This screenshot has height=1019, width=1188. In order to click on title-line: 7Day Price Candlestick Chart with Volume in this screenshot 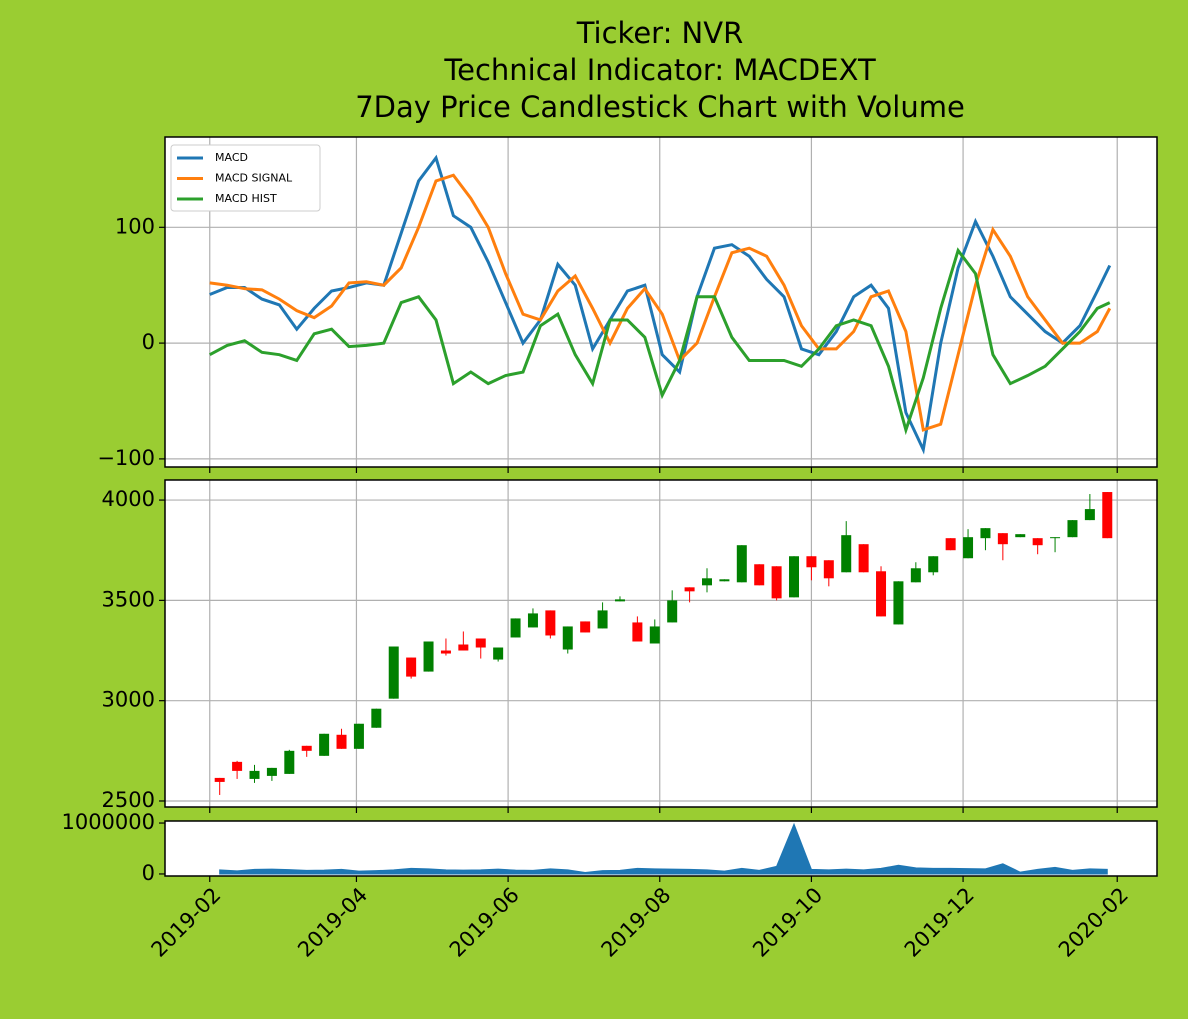, I will do `click(660, 107)`.